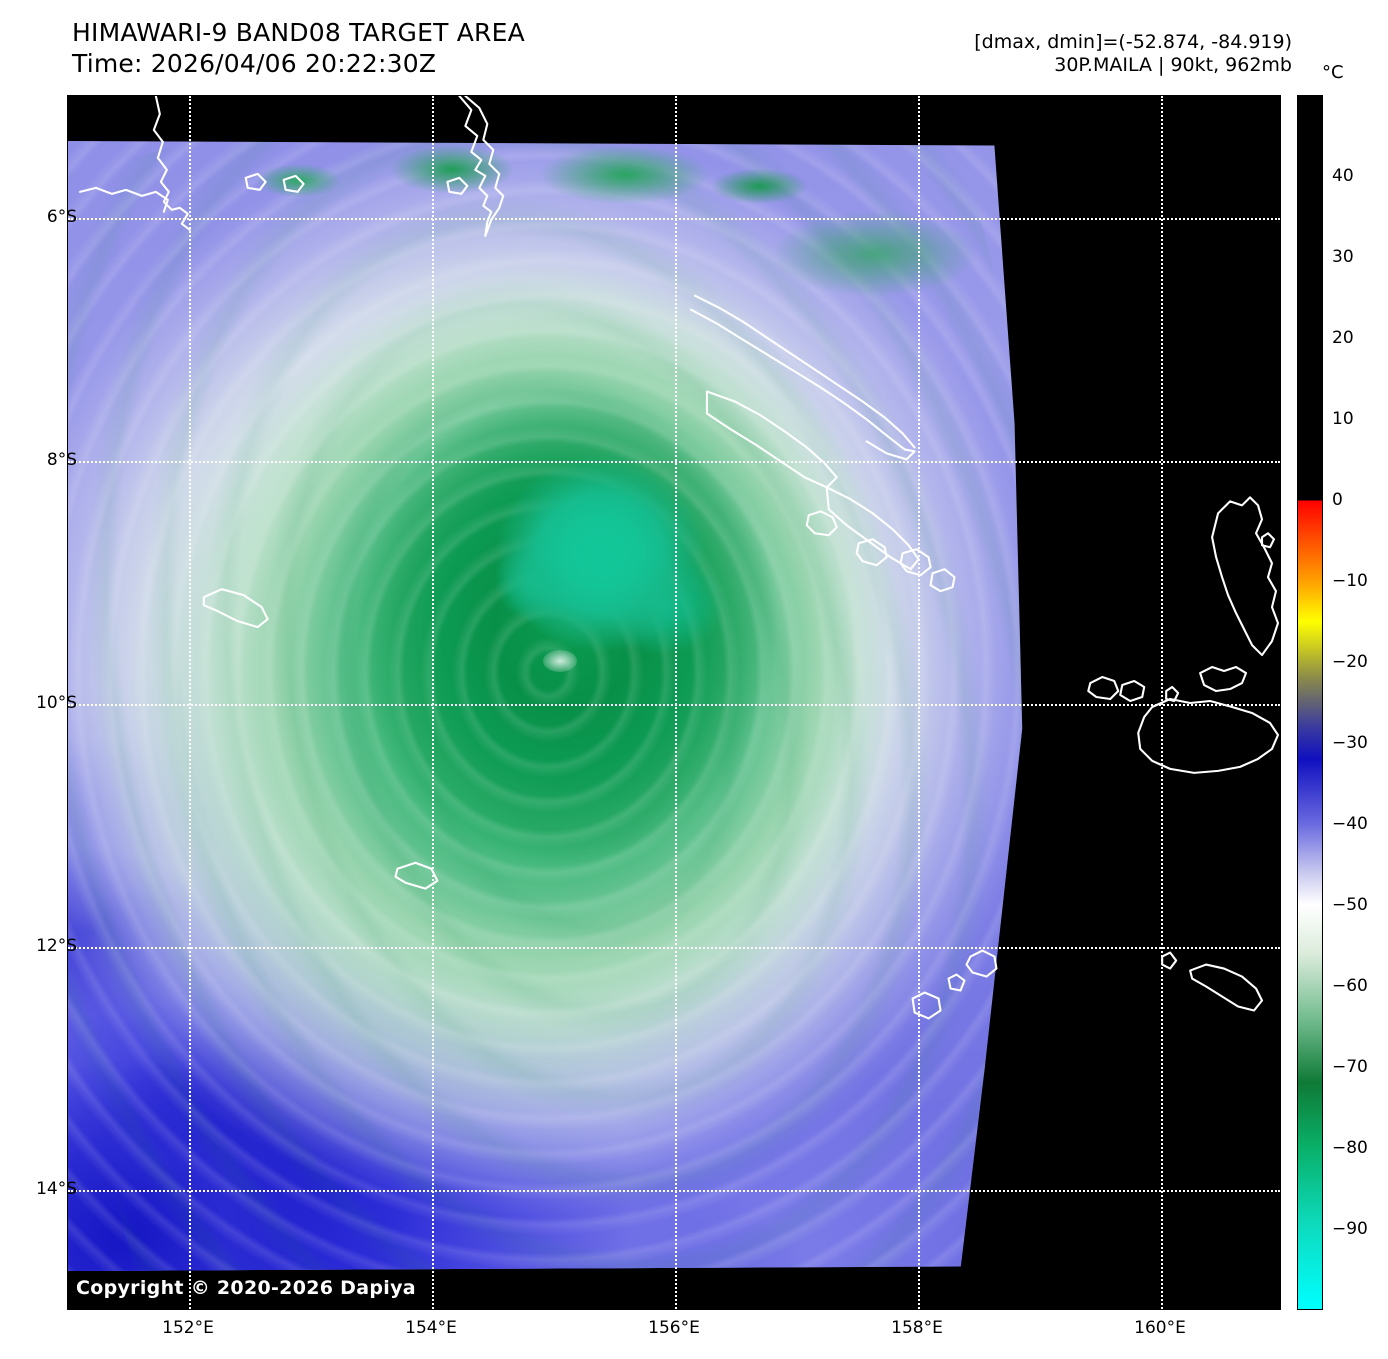 The width and height of the screenshot is (1388, 1359). What do you see at coordinates (674, 1191) in the screenshot?
I see `gridline-lat-14s` at bounding box center [674, 1191].